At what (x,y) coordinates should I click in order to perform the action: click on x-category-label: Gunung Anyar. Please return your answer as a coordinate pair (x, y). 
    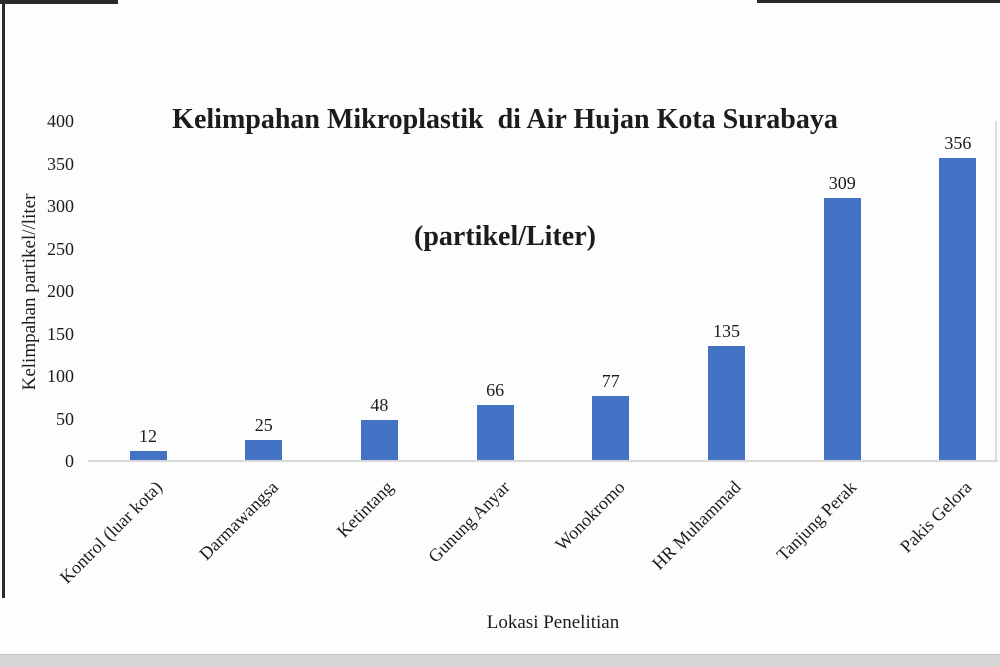
    Looking at the image, I should click on (468, 522).